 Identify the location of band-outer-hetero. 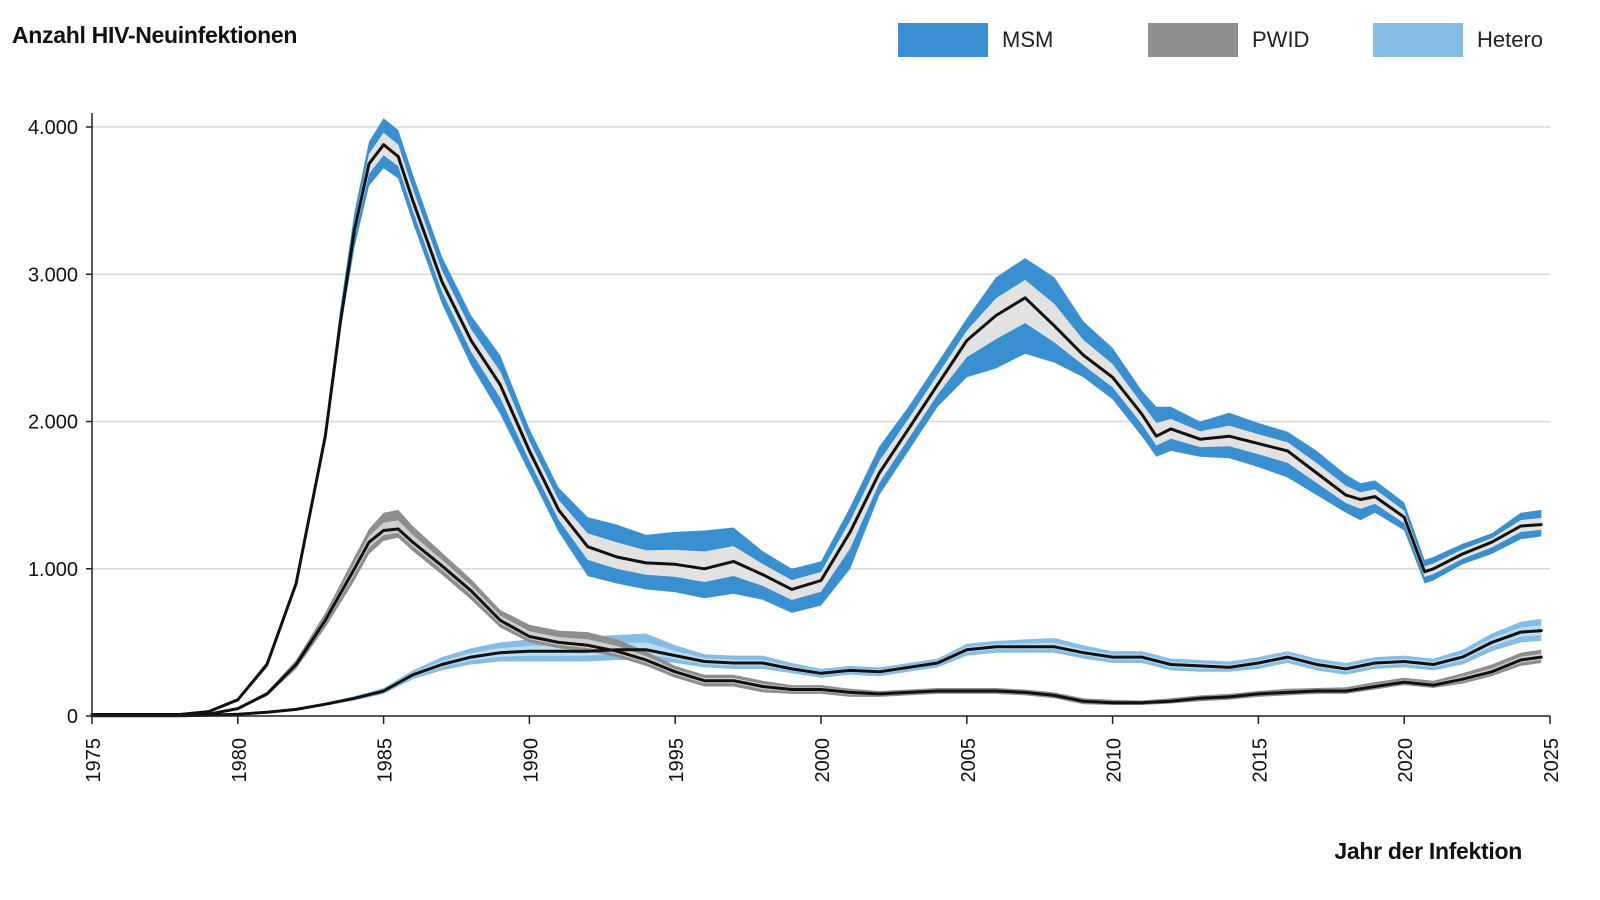
(817, 667).